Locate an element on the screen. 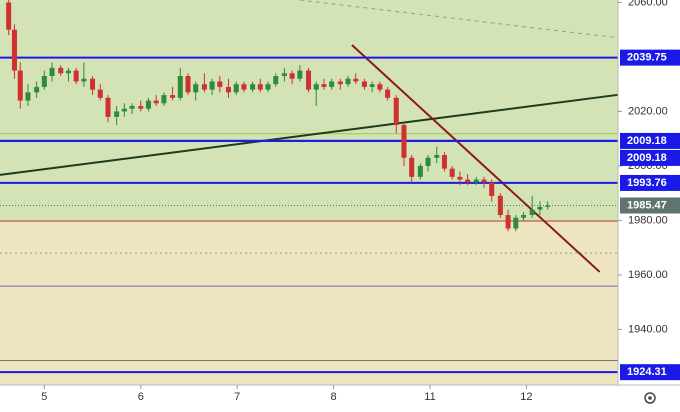 The height and width of the screenshot is (412, 680). y-tick-label: 2020.00 is located at coordinates (648, 111).